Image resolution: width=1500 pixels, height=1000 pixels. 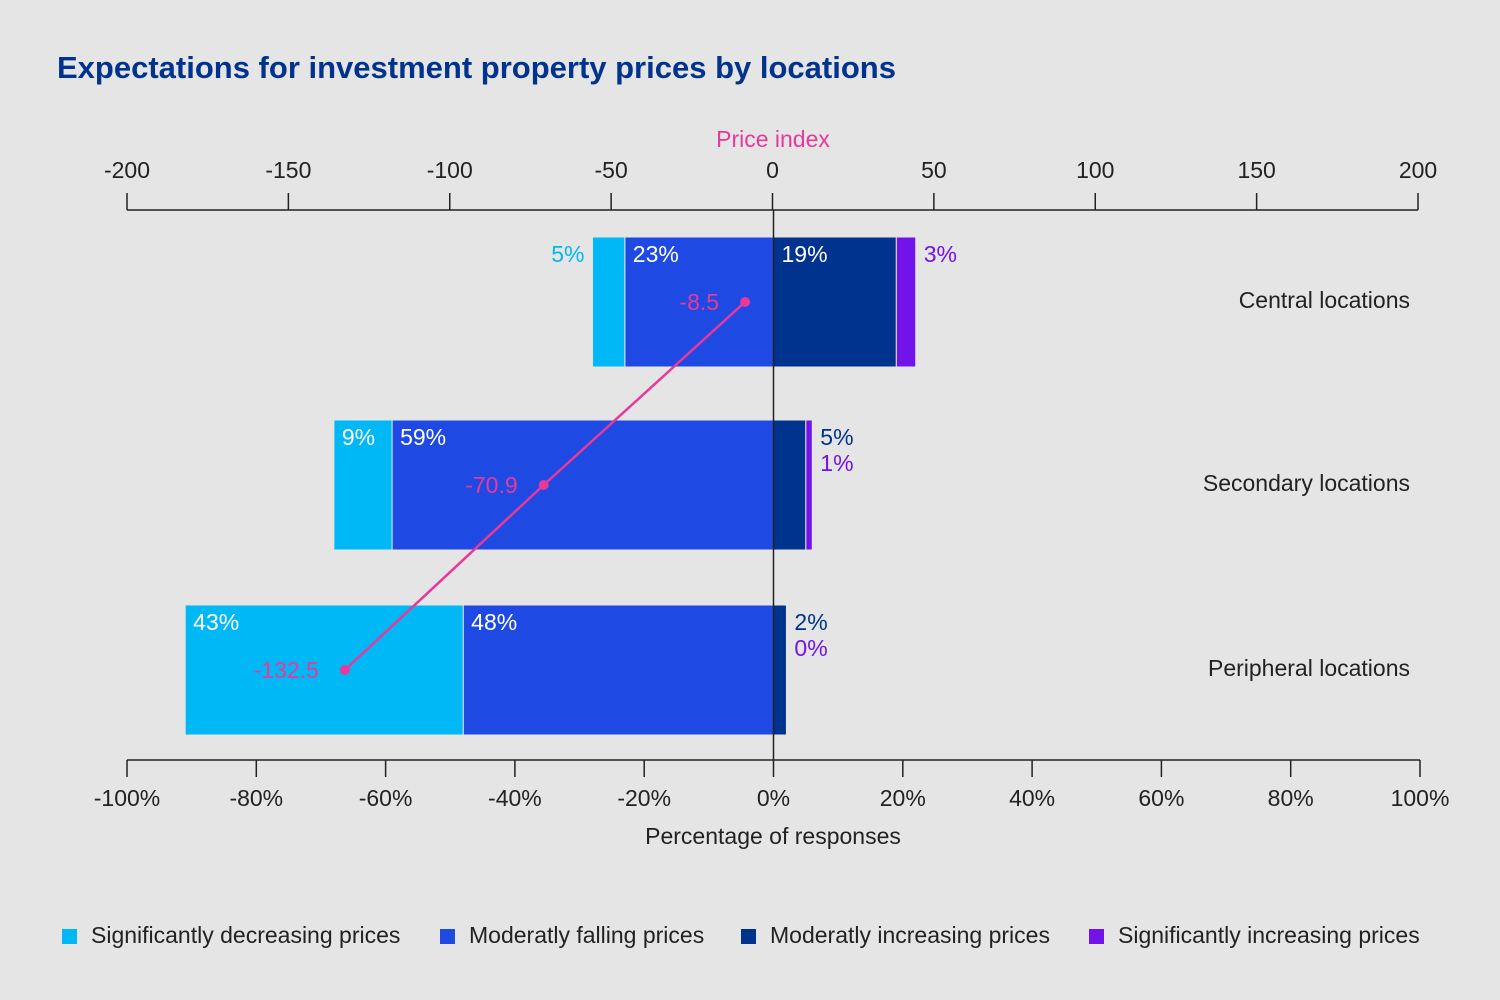 I want to click on point-label: -8.5, so click(x=699, y=302).